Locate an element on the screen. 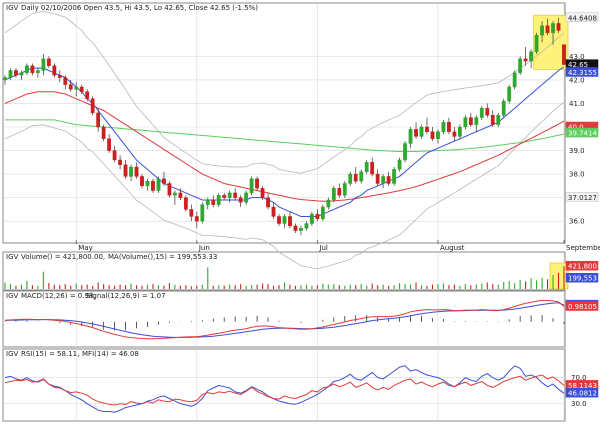 This screenshot has height=426, width=600. rsi-legend-symbol: IGV is located at coordinates (12, 354).